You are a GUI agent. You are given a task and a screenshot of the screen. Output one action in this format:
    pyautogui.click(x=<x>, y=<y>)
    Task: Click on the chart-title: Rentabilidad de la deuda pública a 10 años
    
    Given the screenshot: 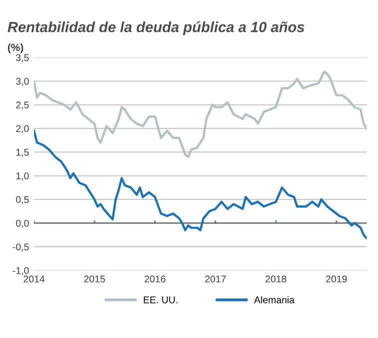 What is the action you would take?
    pyautogui.click(x=156, y=28)
    